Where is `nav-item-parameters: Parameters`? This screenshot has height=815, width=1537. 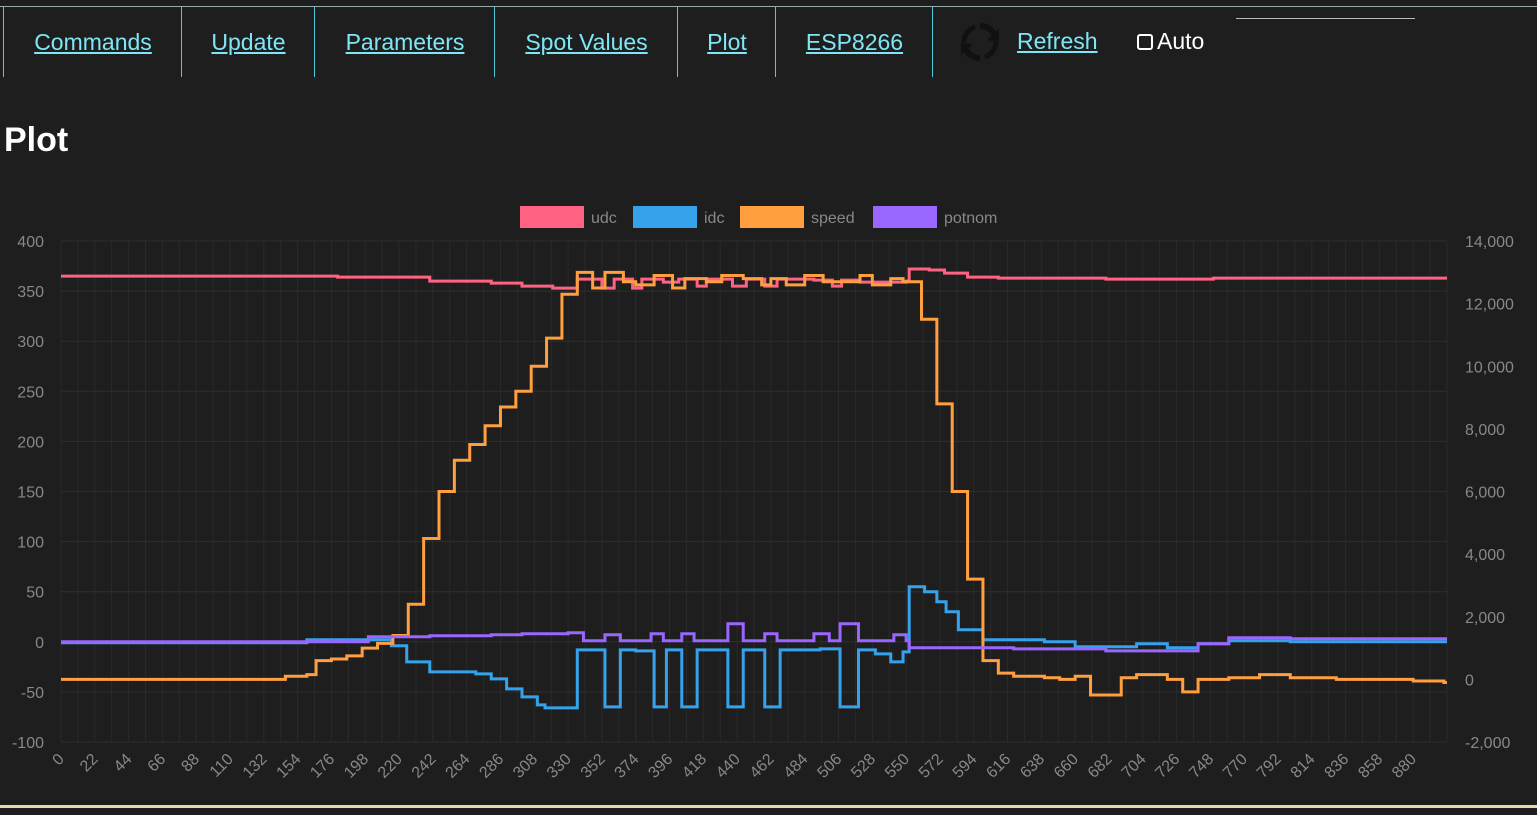
nav-item-parameters: Parameters is located at coordinates (404, 42).